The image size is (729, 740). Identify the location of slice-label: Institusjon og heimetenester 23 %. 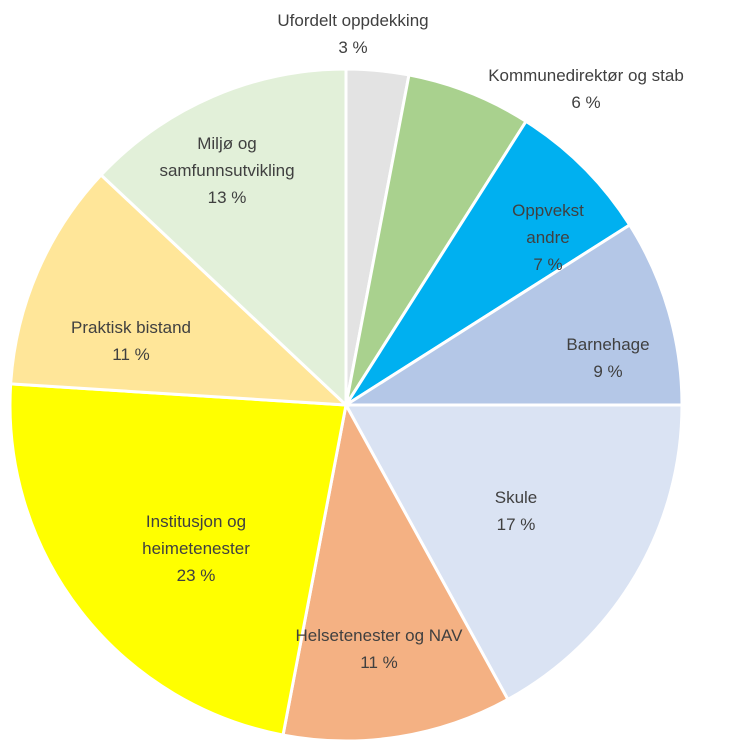
(196, 548).